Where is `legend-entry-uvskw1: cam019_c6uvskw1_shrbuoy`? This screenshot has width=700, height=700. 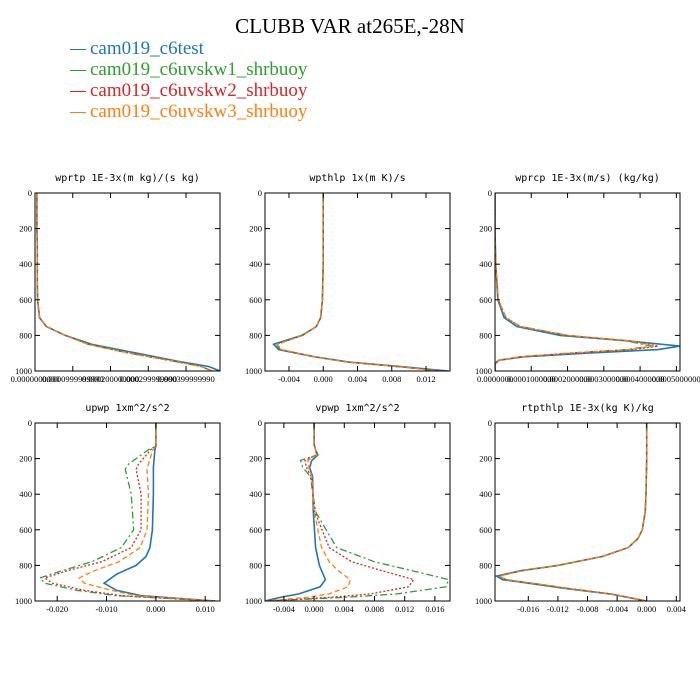
legend-entry-uvskw1: cam019_c6uvskw1_shrbuoy is located at coordinates (188, 69).